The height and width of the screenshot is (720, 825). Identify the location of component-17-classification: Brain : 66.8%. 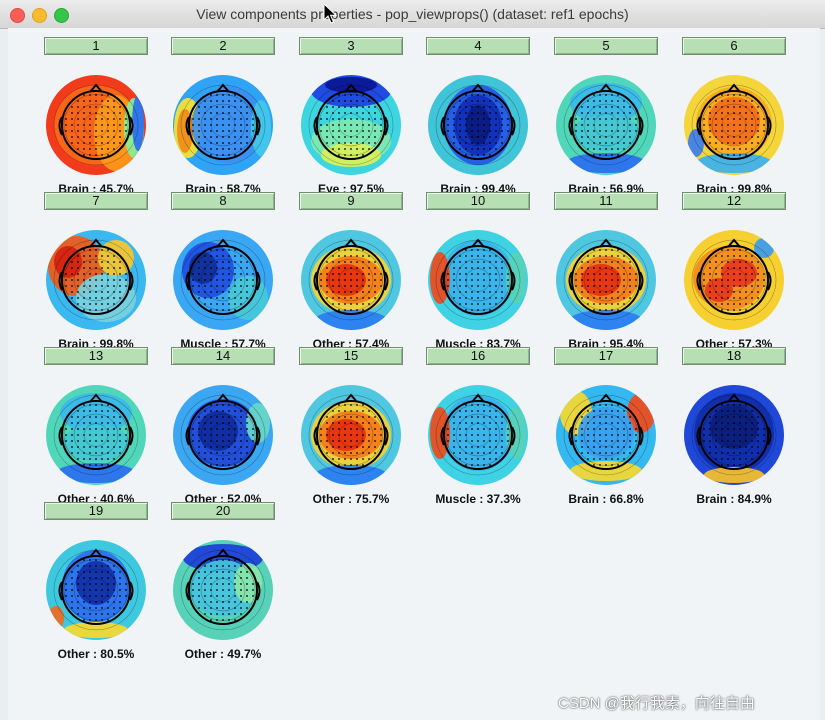
(606, 499).